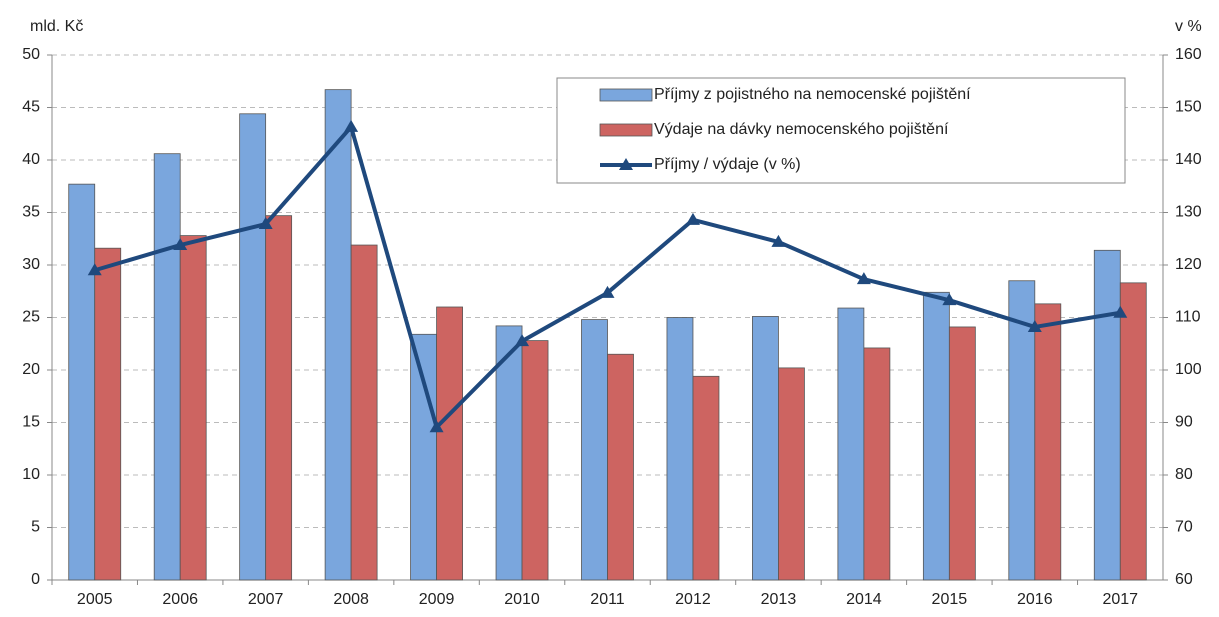 This screenshot has height=617, width=1219. What do you see at coordinates (31, 369) in the screenshot?
I see `y-tick-label: 20` at bounding box center [31, 369].